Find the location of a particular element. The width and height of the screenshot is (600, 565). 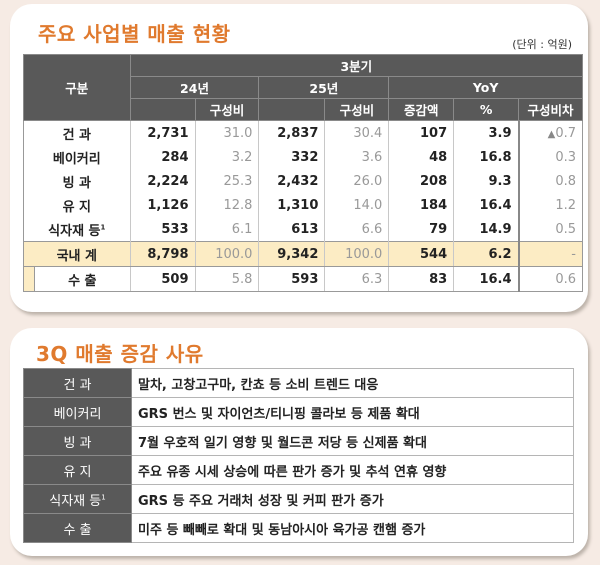

total-row: 국내 계 8,798 100.0 9,342 100.0 544 6.2 - is located at coordinates (303, 254).